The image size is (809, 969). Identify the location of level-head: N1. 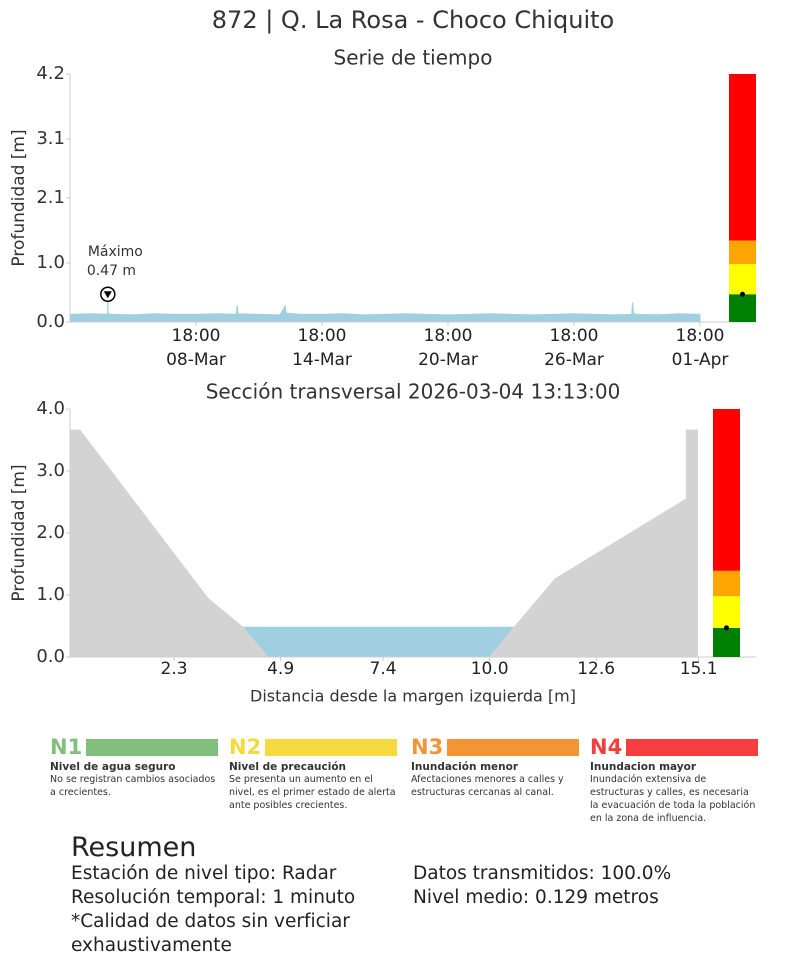
(134, 747).